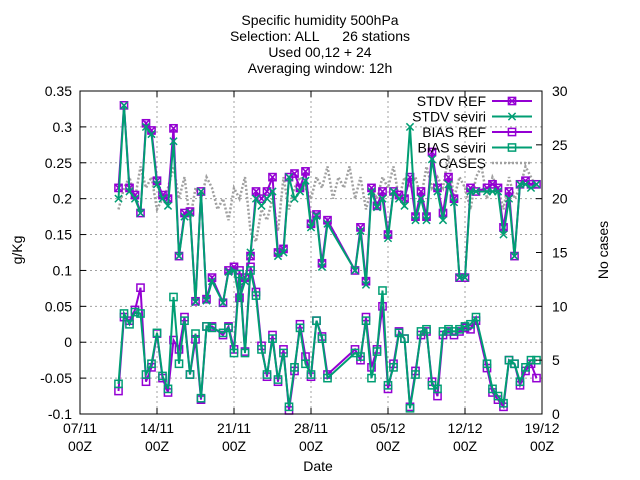 Image resolution: width=640 pixels, height=480 pixels. I want to click on y-tick-label: -0.1, so click(60, 414).